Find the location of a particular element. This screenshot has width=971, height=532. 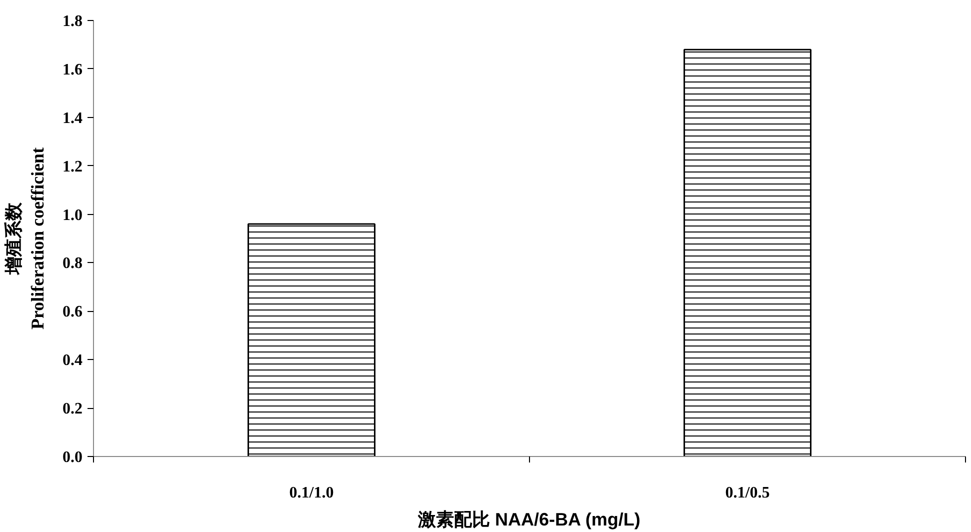

y-tick-label: 1.8 is located at coordinates (72, 21).